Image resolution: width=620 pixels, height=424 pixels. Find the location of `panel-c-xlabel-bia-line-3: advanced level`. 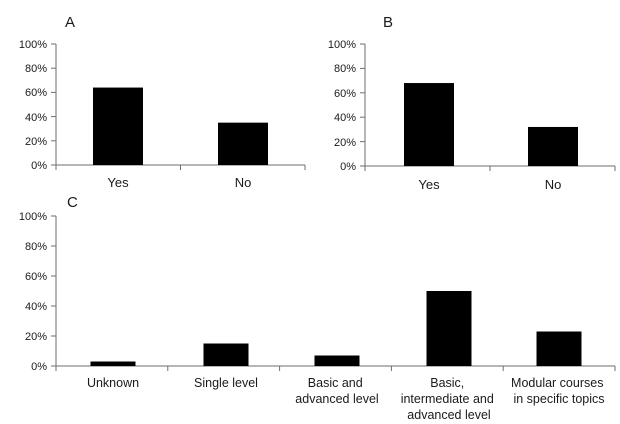

panel-c-xlabel-bia-line-3: advanced level is located at coordinates (448, 415).